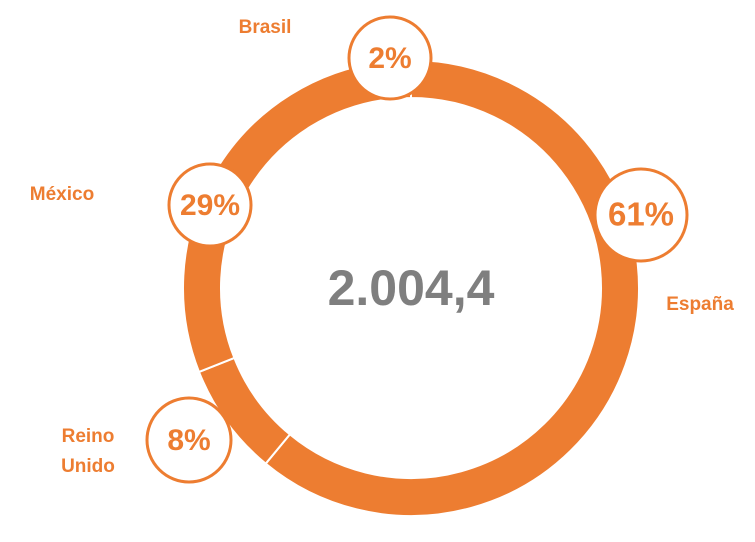 This screenshot has height=542, width=755. I want to click on value-label: 2%, so click(389, 58).